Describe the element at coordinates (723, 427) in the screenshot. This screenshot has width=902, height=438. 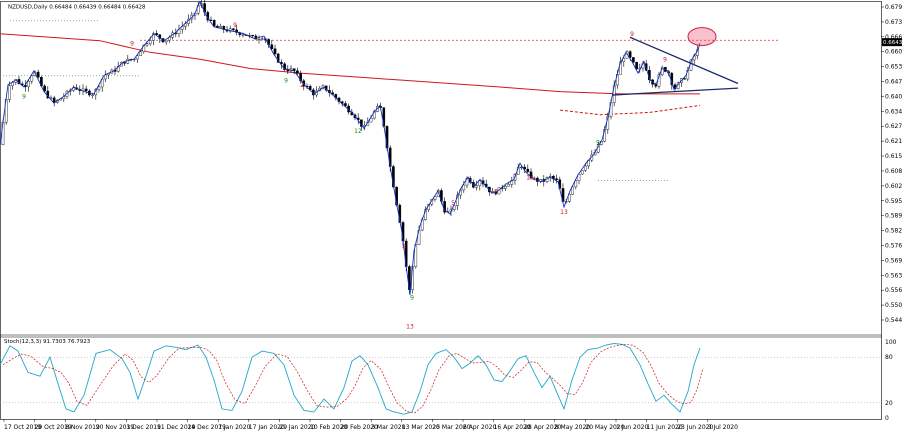
I see `date-tick-label: 3 Jul 2020` at that location.